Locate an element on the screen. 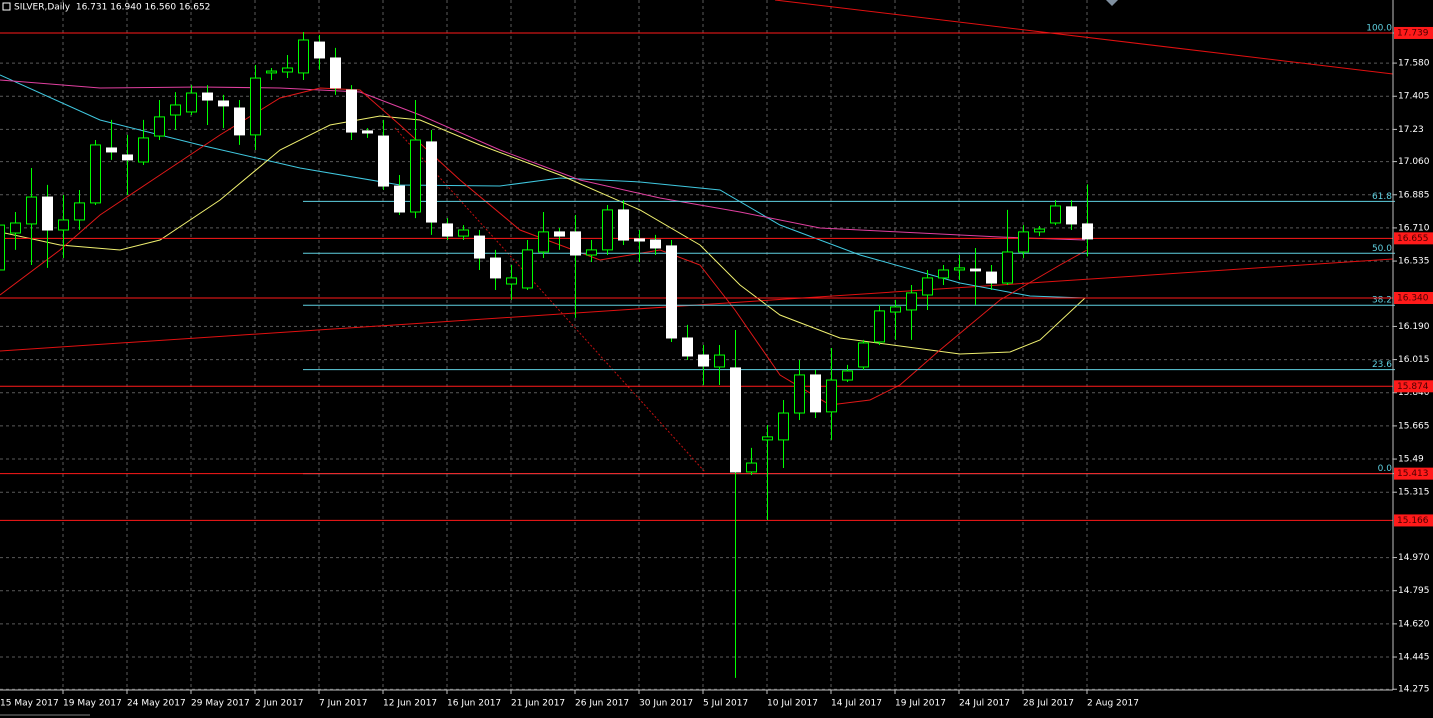  price-level-label: 16.340 is located at coordinates (1413, 299).